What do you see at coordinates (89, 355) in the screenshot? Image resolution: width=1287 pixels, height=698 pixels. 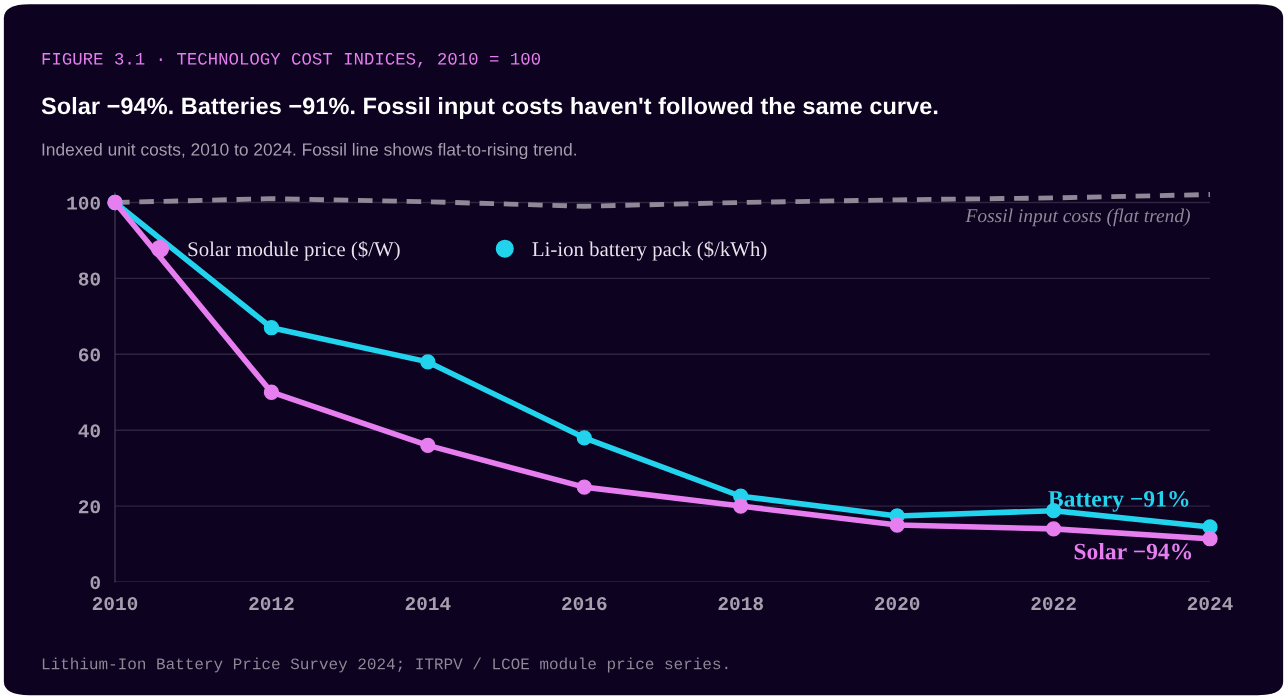 I see `y-tick-label: 60` at bounding box center [89, 355].